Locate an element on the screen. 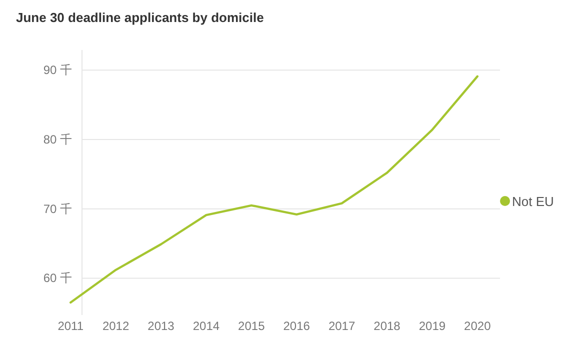 The width and height of the screenshot is (568, 347). x-tick-label: 2013 is located at coordinates (161, 326).